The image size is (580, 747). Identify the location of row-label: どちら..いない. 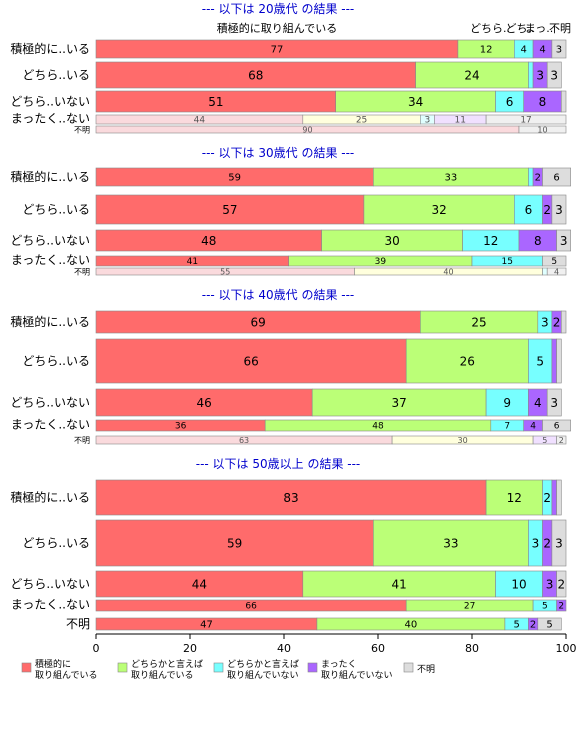
(50, 403).